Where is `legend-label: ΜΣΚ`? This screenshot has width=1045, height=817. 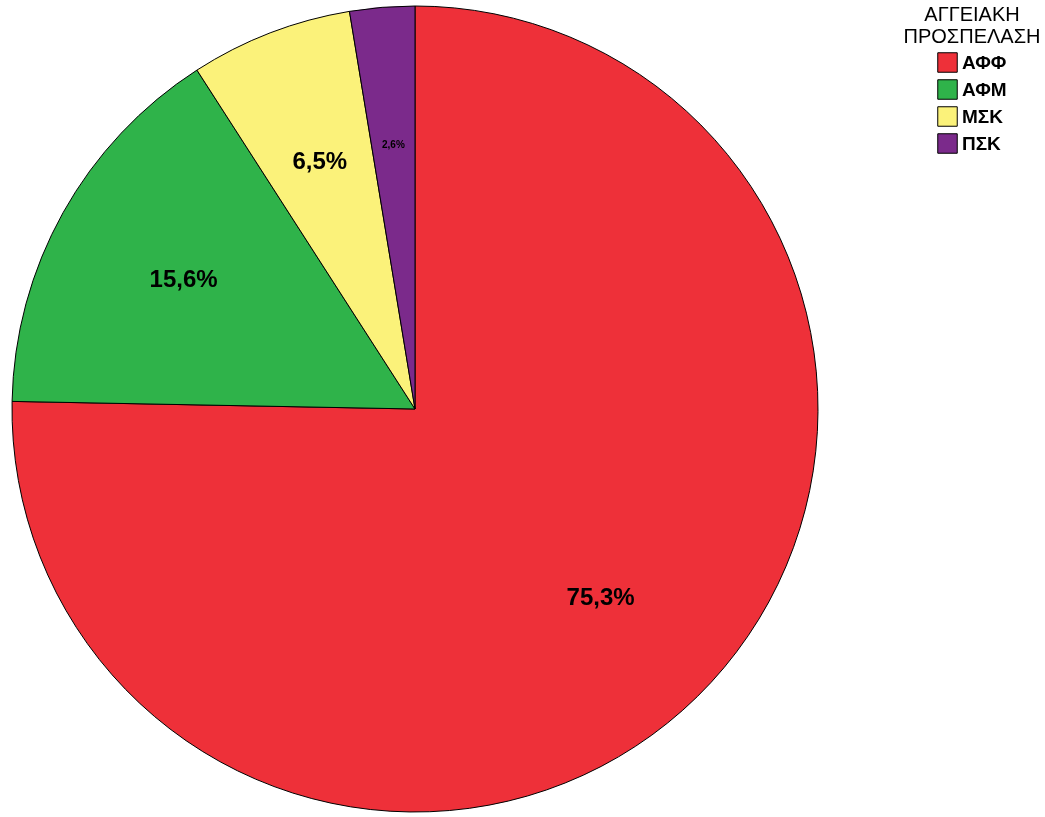
legend-label: ΜΣΚ is located at coordinates (983, 116).